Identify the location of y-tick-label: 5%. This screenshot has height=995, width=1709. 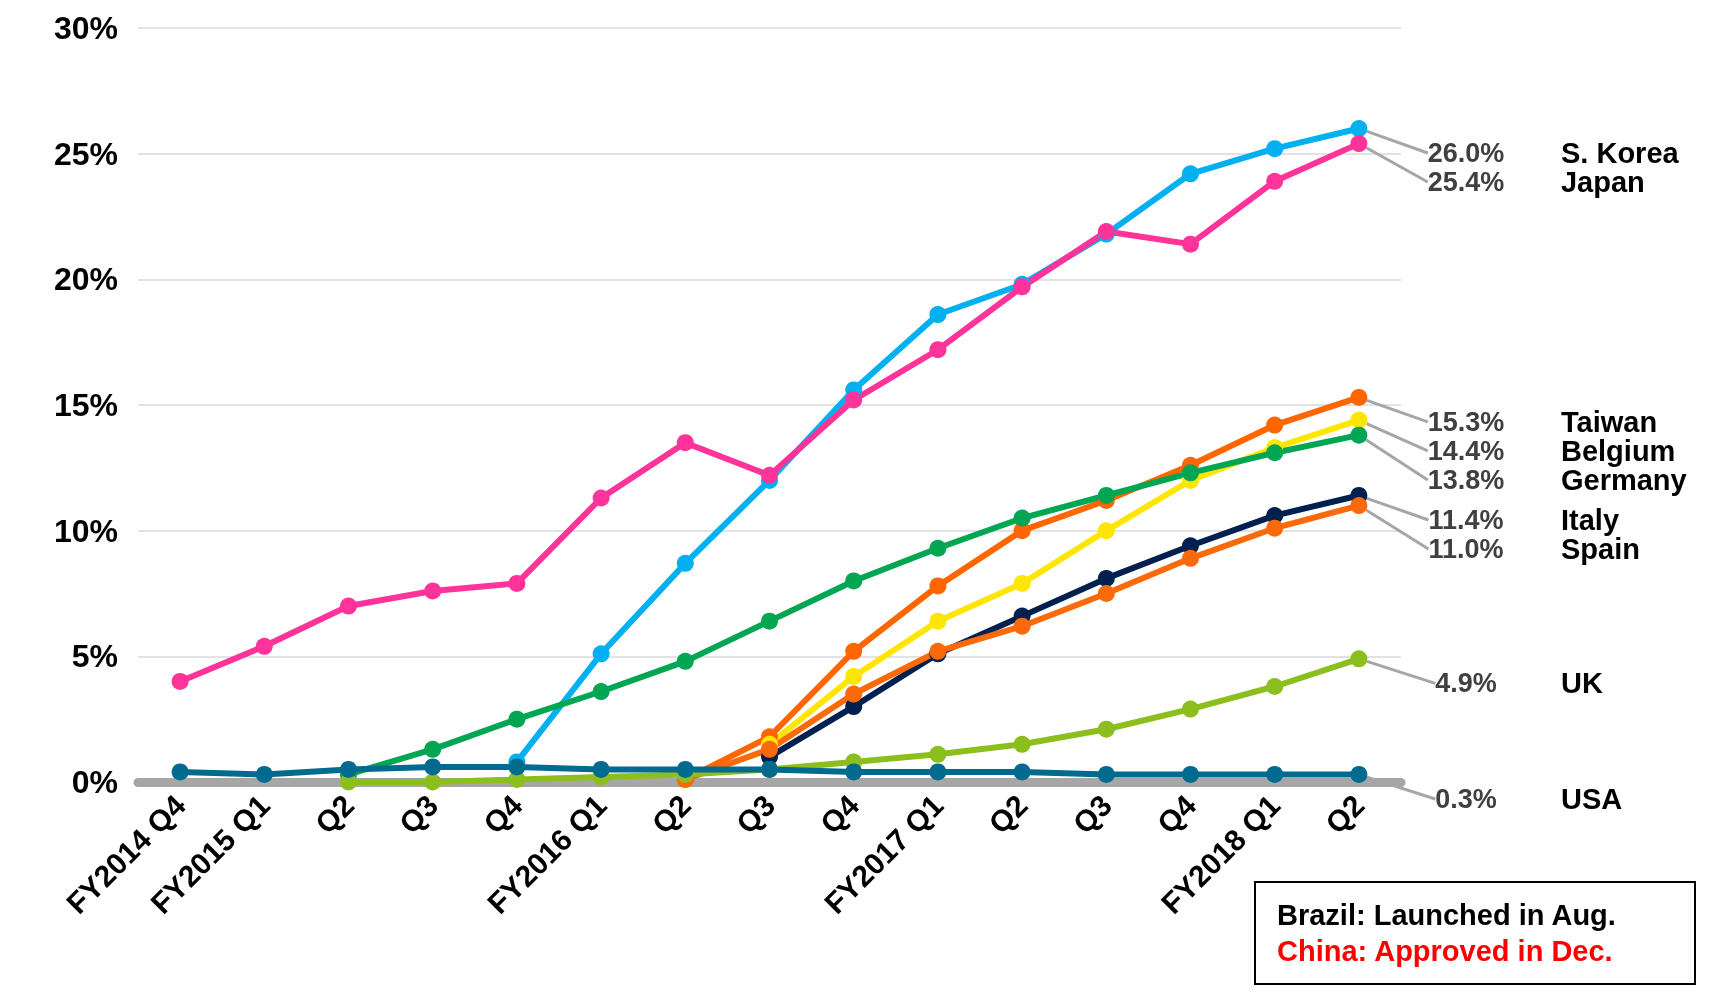
(94, 656).